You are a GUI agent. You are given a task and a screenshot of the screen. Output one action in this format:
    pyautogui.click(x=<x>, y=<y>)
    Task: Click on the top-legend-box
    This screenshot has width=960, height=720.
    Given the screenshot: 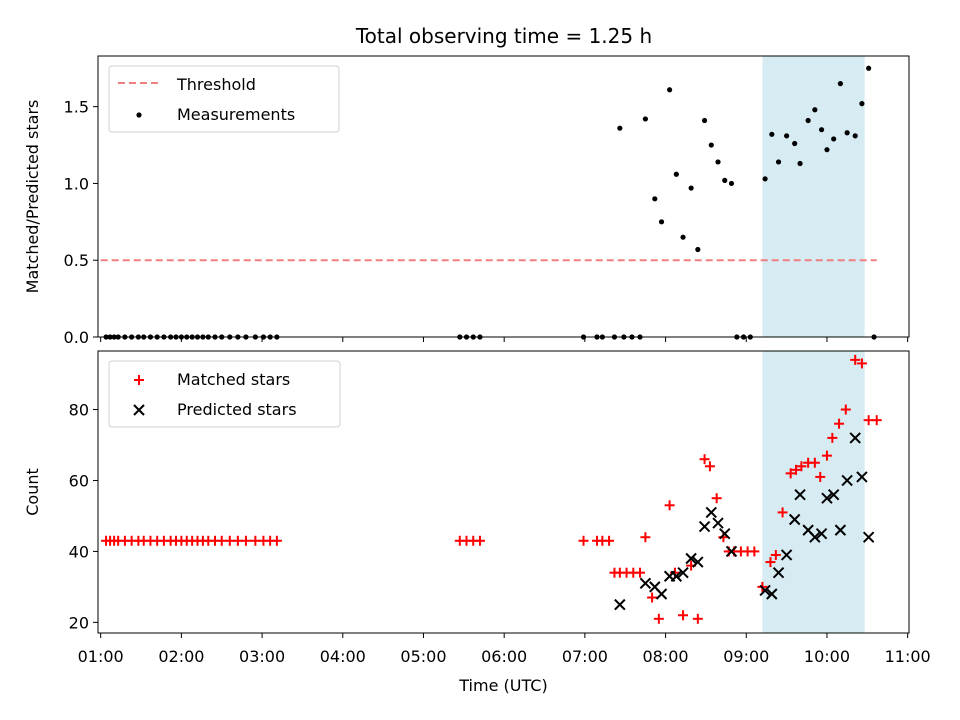 What is the action you would take?
    pyautogui.click(x=224, y=99)
    